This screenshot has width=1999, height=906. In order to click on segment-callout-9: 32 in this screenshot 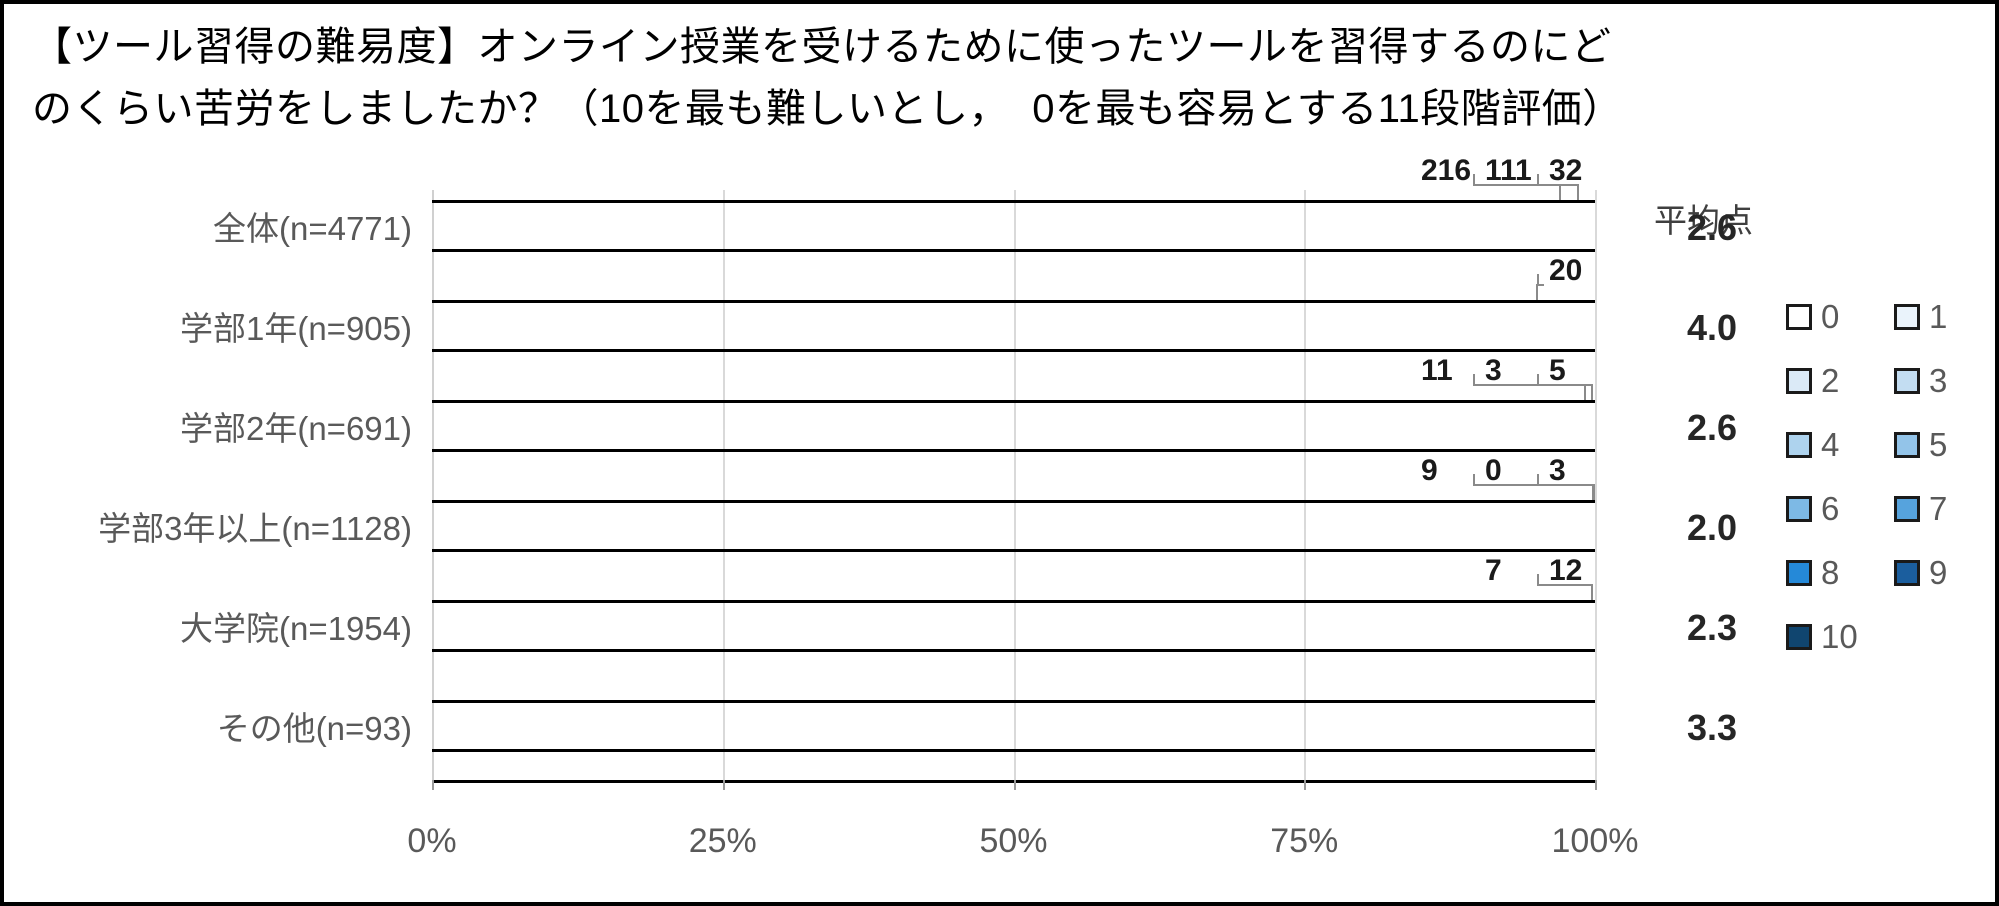, I will do `click(1566, 170)`.